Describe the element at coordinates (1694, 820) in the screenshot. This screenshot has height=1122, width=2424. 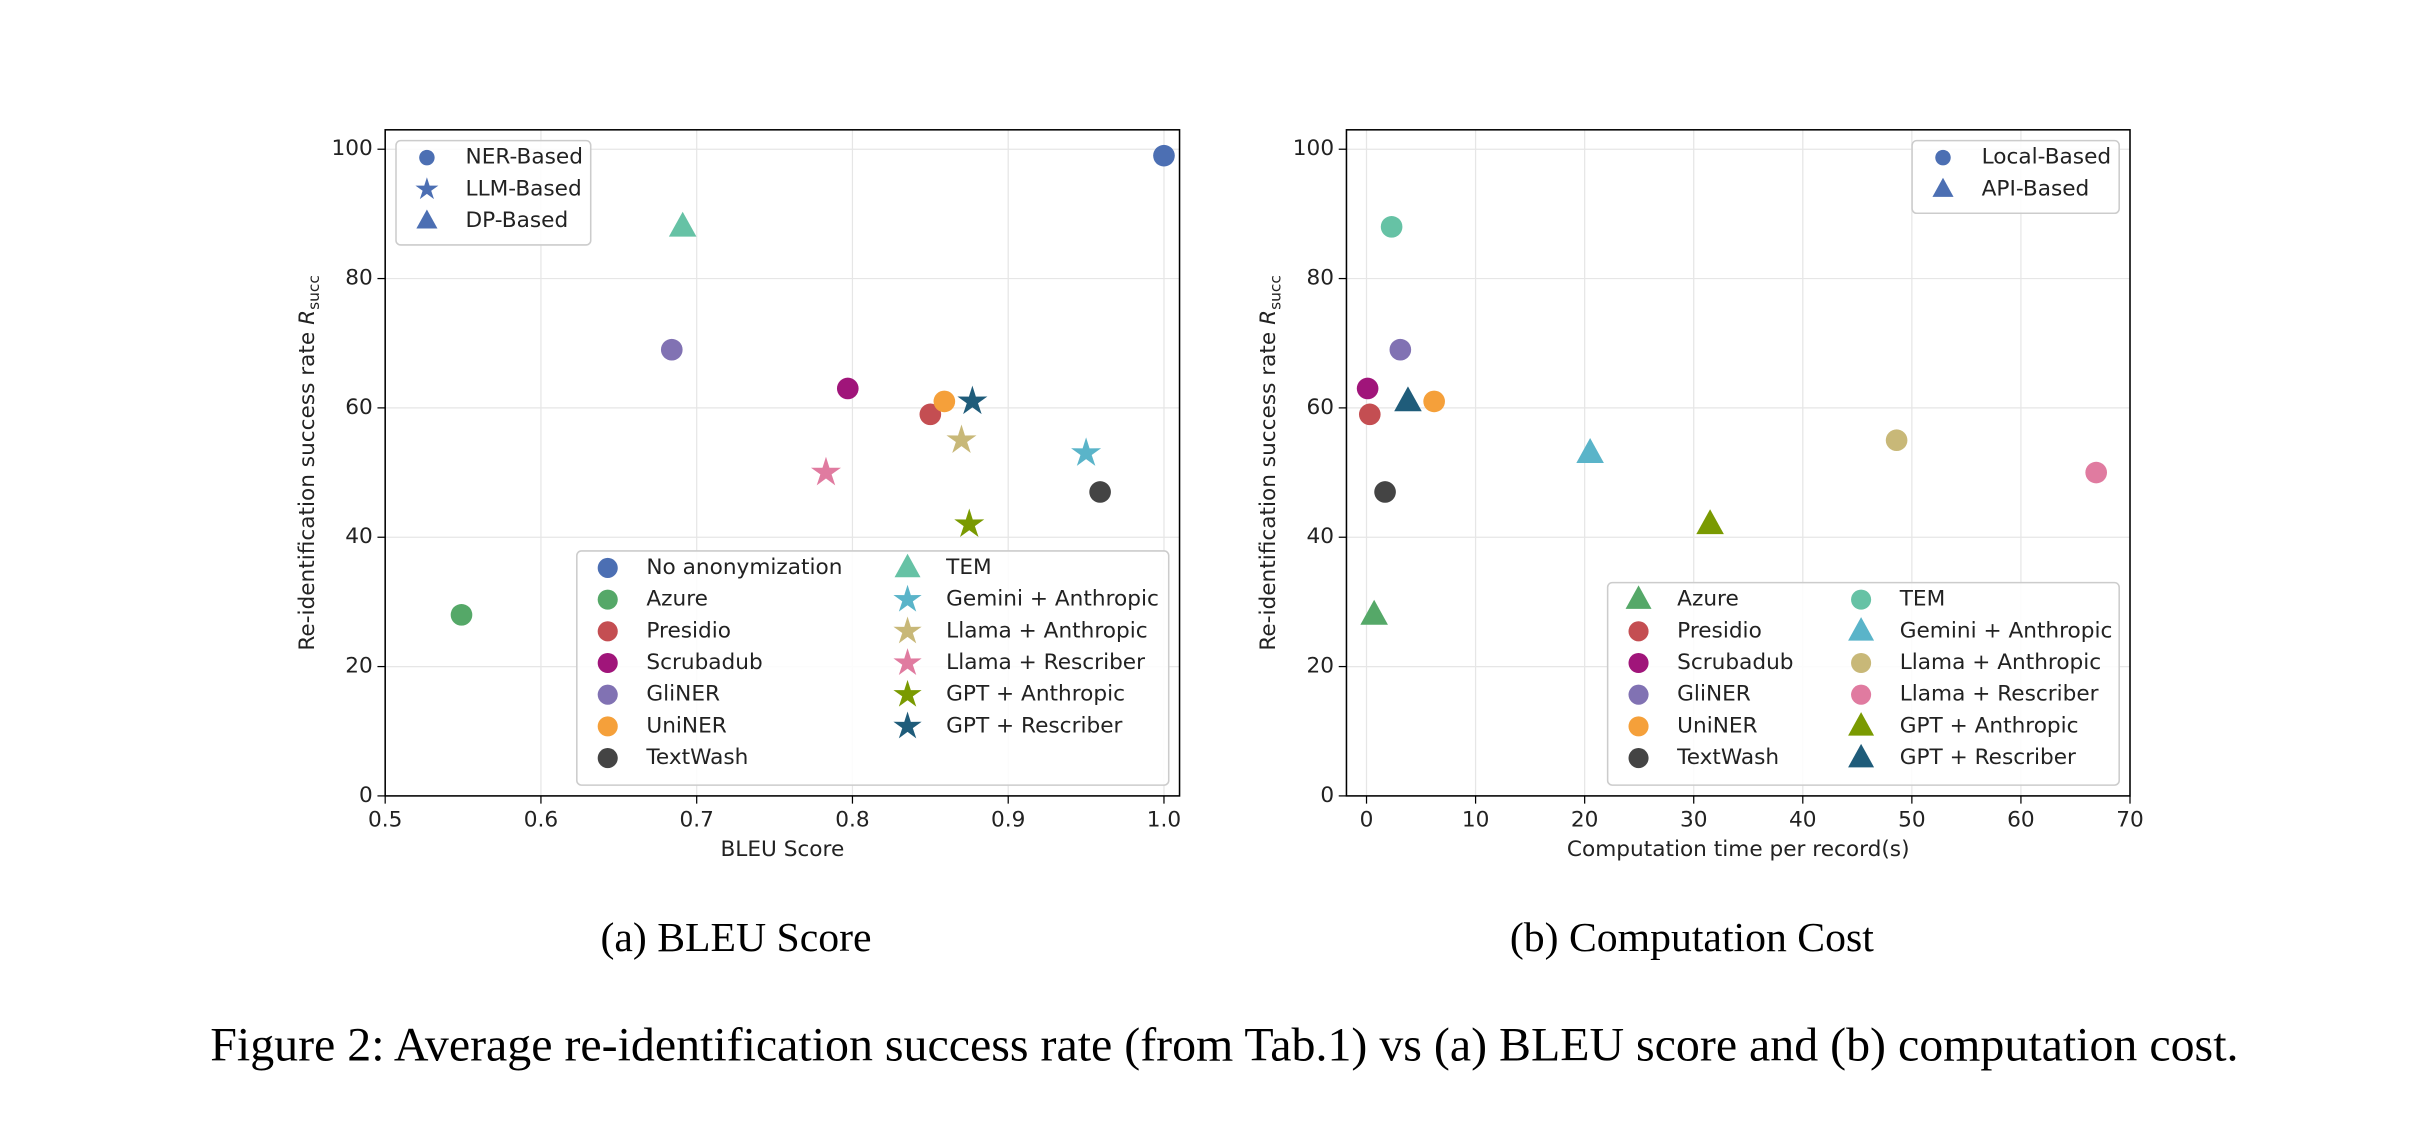
I see `x-tick-label: 30` at that location.